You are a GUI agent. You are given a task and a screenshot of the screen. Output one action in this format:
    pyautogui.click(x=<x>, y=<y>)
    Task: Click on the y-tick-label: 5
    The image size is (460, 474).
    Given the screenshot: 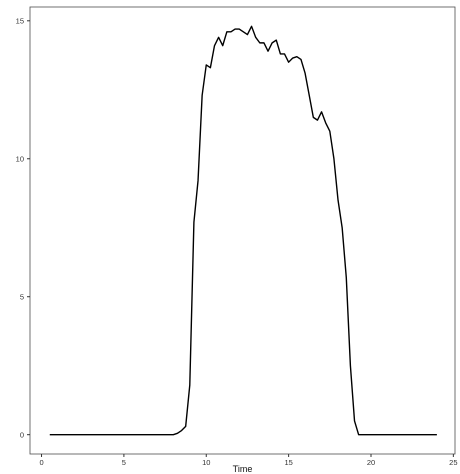 What is the action you would take?
    pyautogui.click(x=22, y=296)
    